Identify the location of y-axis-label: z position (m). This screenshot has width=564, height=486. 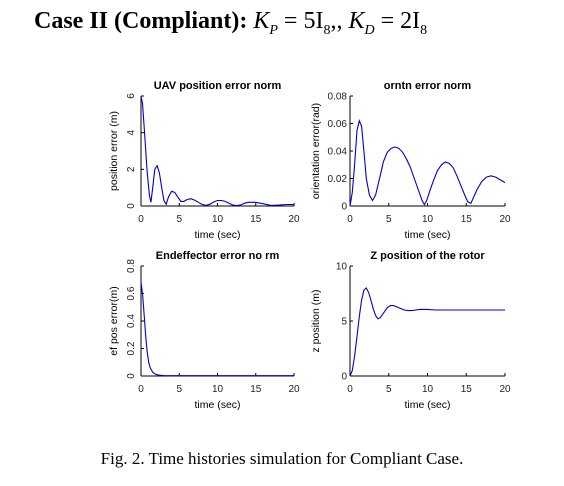
(316, 320).